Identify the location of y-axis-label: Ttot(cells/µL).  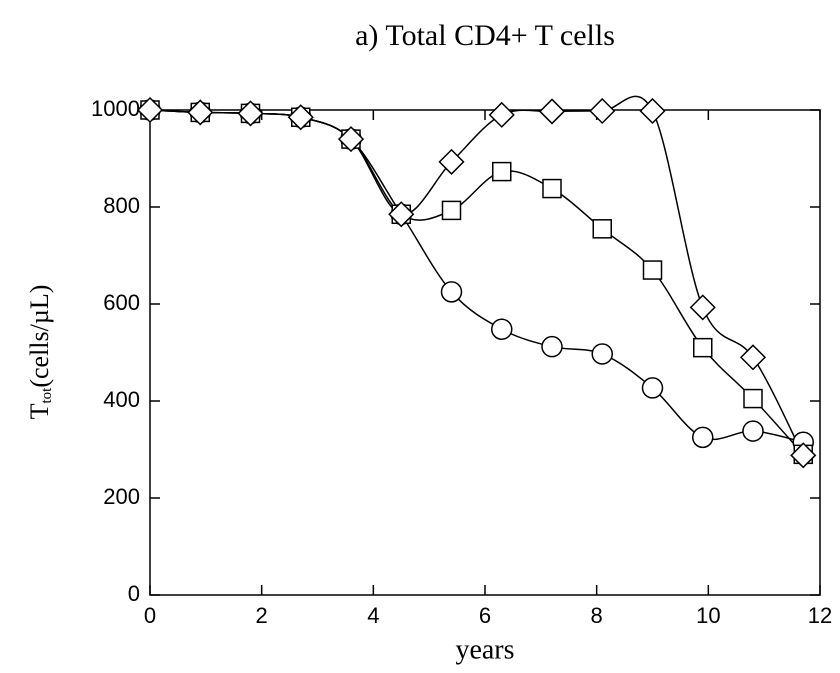
(40, 352).